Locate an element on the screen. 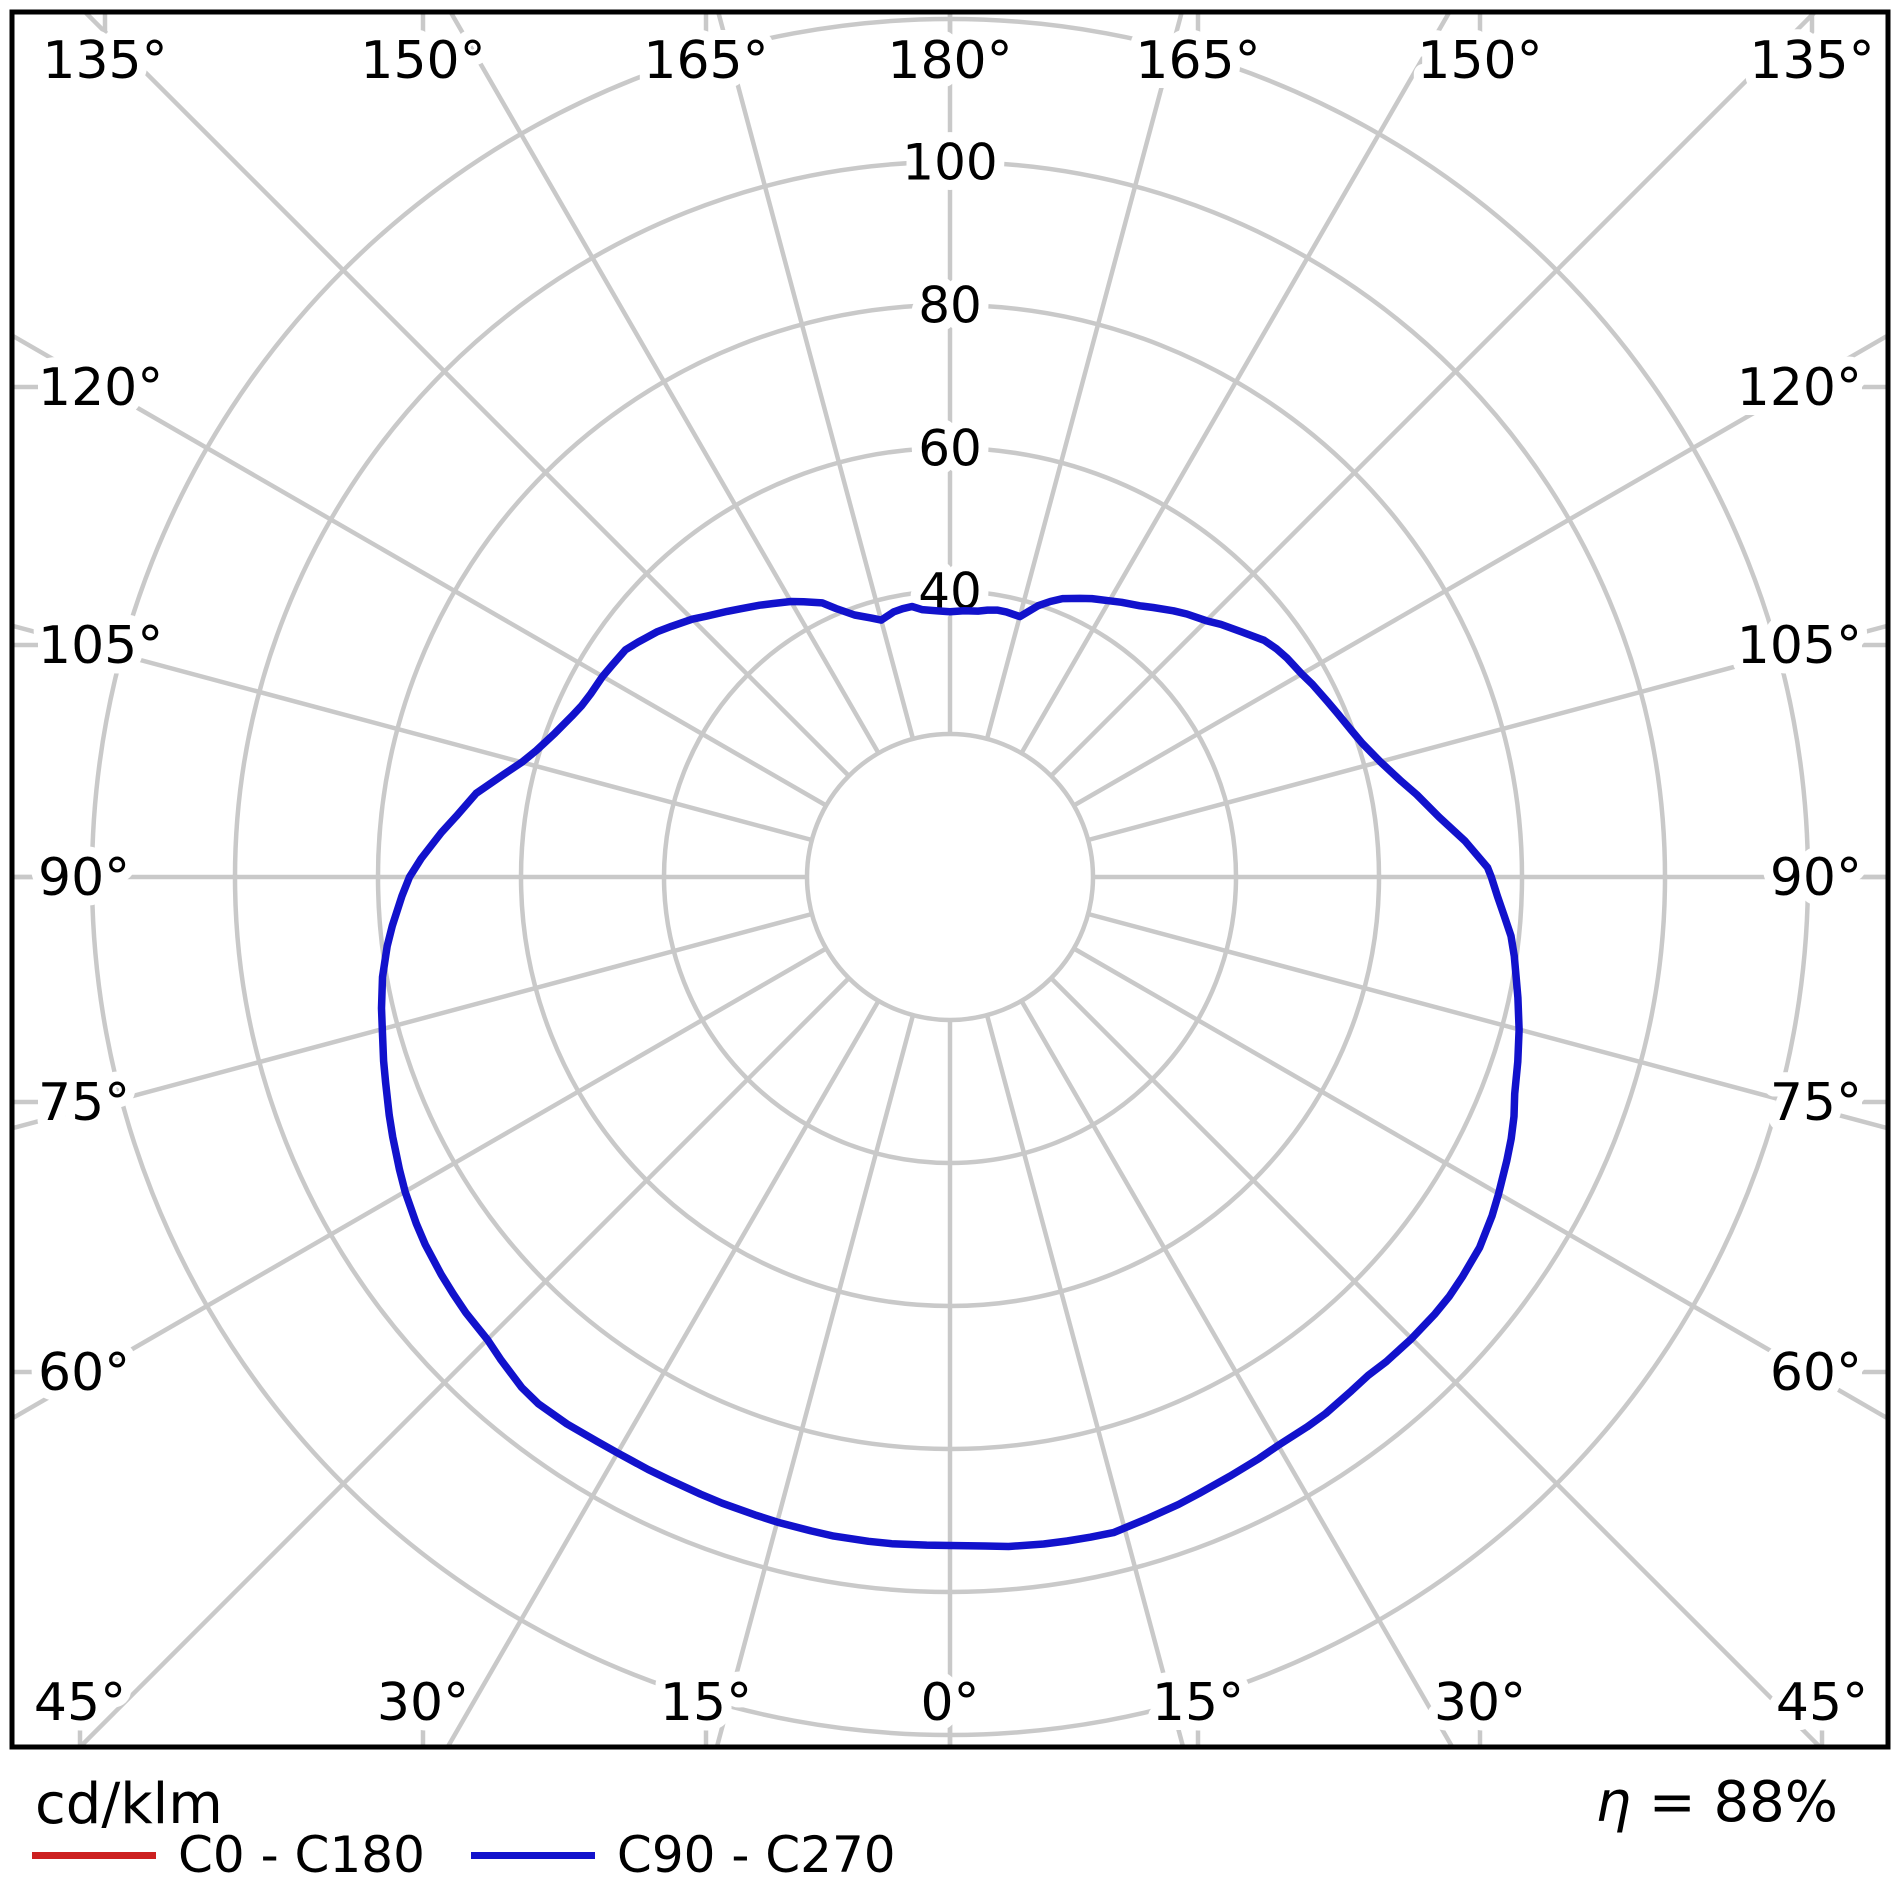 The image size is (1900, 1900). legend-swatch-c90-c270 is located at coordinates (532, 1855).